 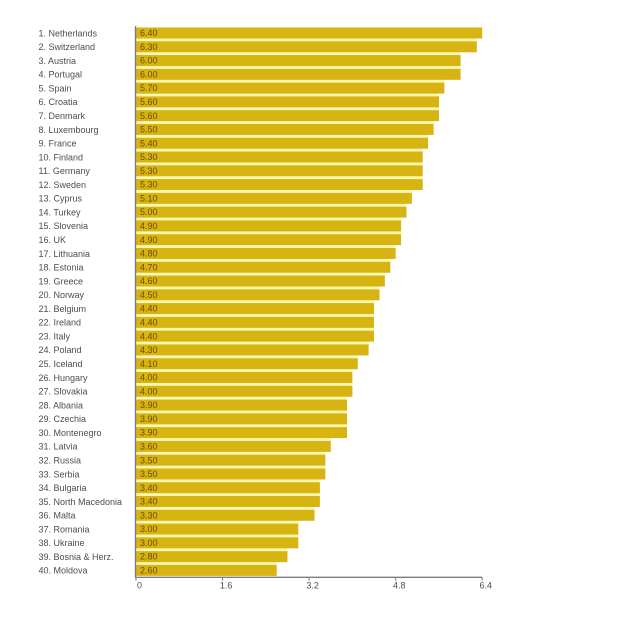 What do you see at coordinates (61, 199) in the screenshot?
I see `svg-text: 13. Cyprus` at bounding box center [61, 199].